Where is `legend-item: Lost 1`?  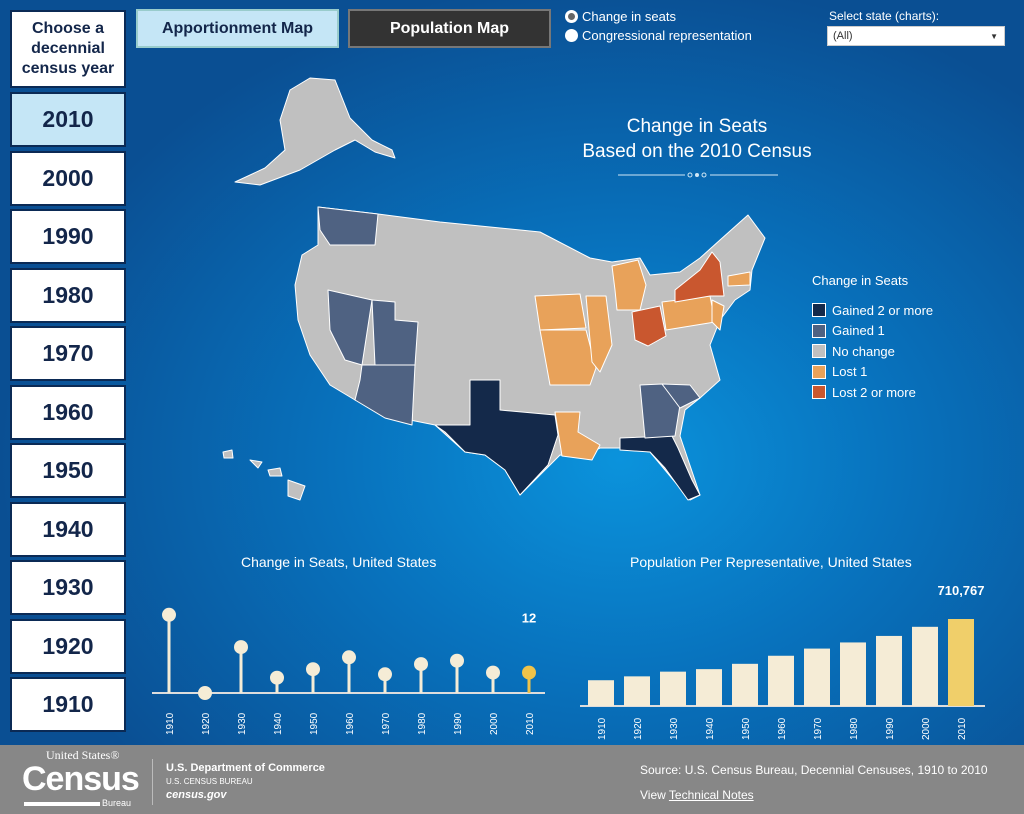 legend-item: Lost 1 is located at coordinates (872, 372).